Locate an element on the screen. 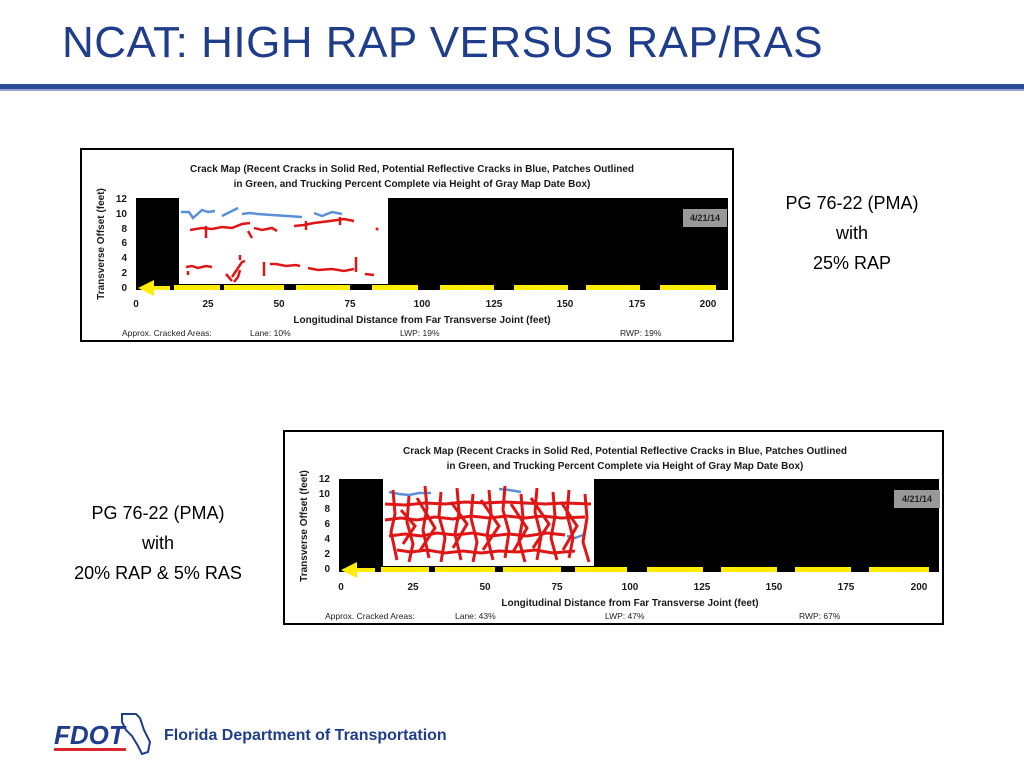  recycled-content: 25% RAP is located at coordinates (852, 263).